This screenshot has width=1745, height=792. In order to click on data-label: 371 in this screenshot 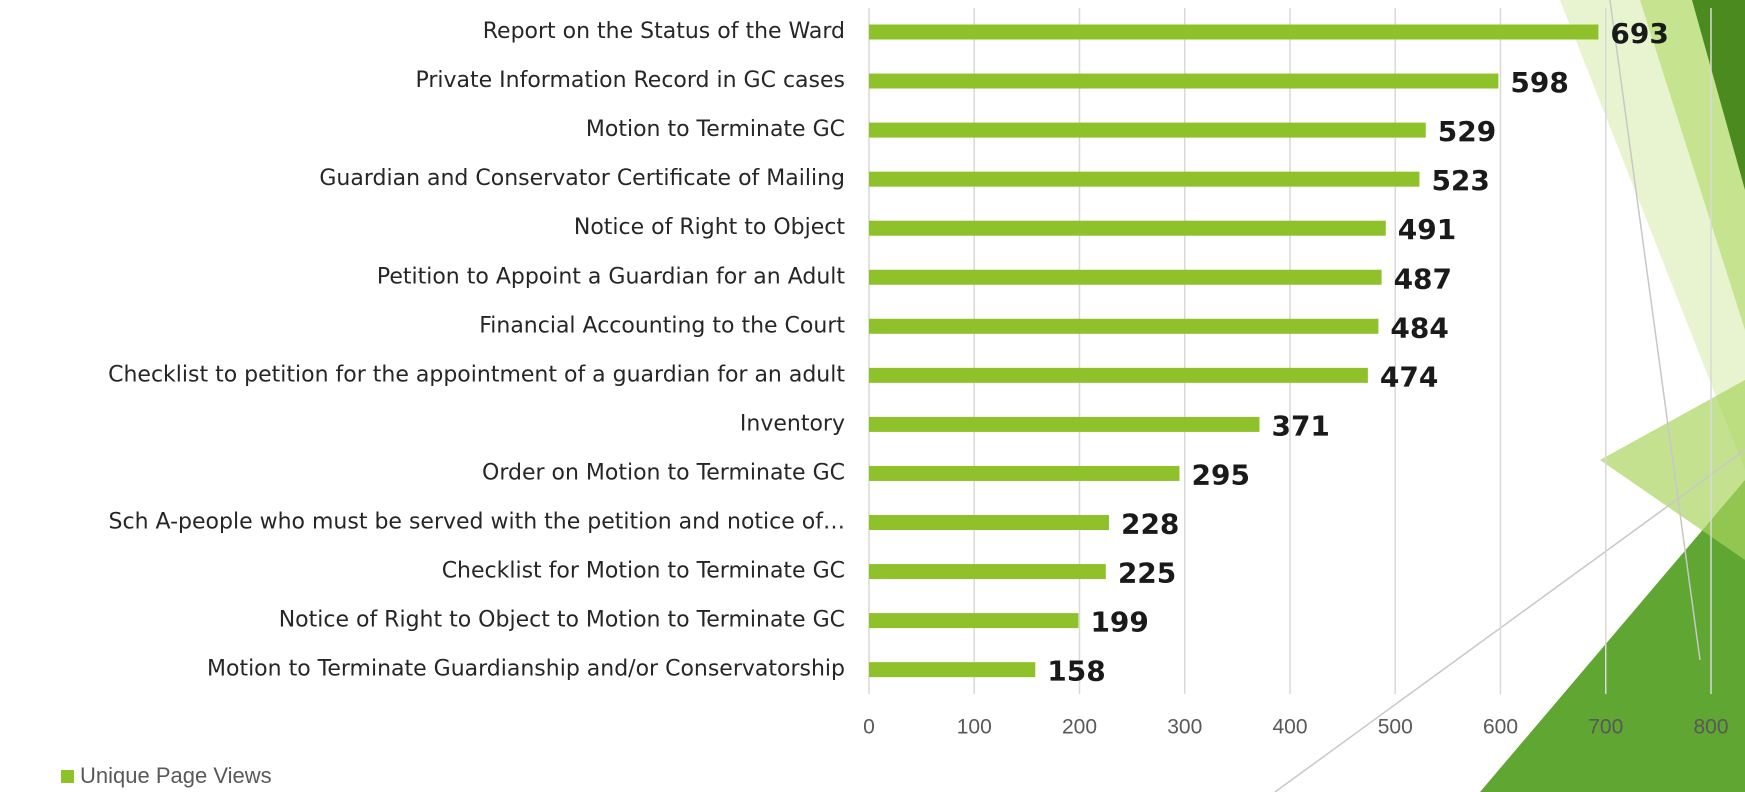, I will do `click(1300, 425)`.